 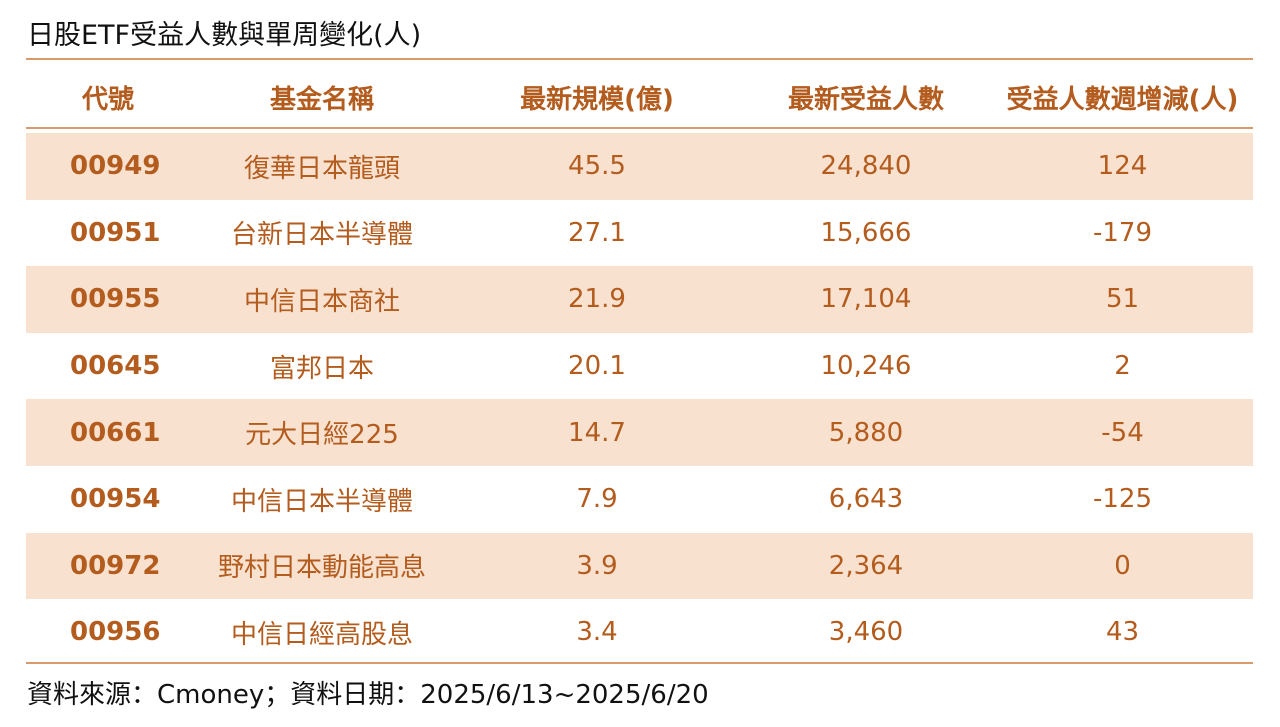 I want to click on cell-size: 3.4, so click(x=597, y=632).